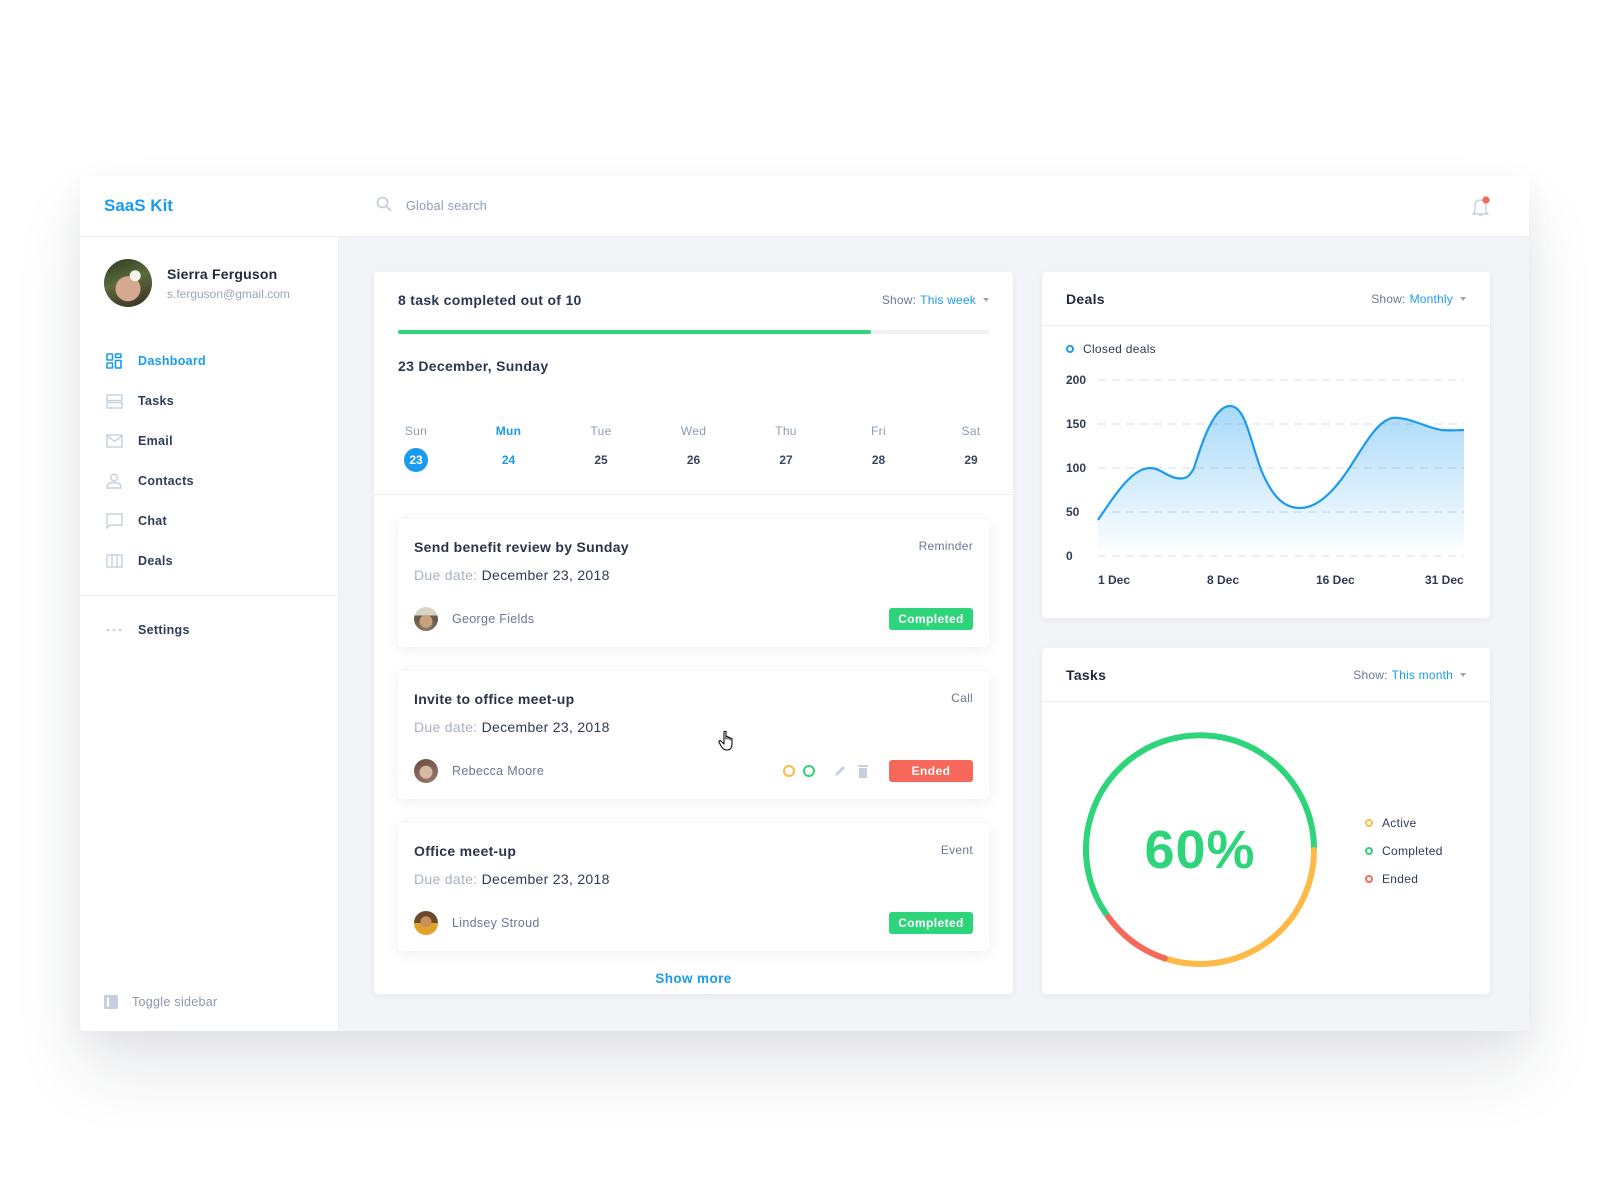  What do you see at coordinates (473, 366) in the screenshot?
I see `selected-date-title: 23 December, Sunday` at bounding box center [473, 366].